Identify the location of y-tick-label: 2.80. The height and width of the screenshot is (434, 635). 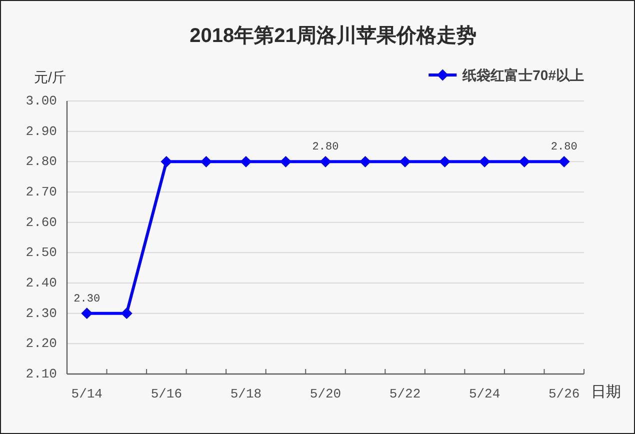
(41, 162).